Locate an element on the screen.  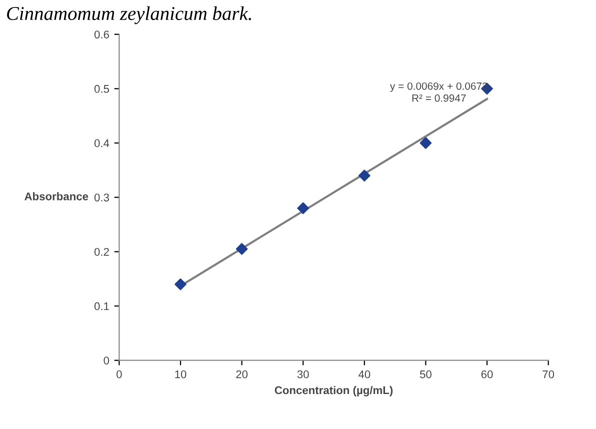
text: Cinnamomum zeylanicum bark. is located at coordinates (129, 15).